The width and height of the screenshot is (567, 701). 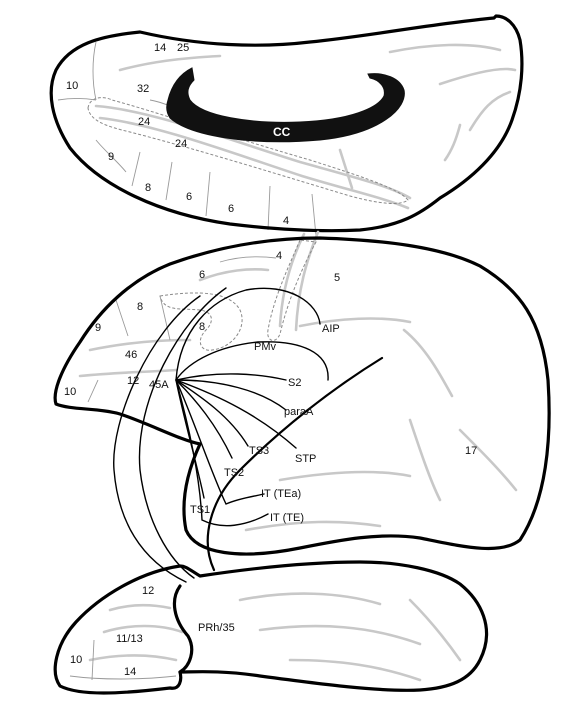 What do you see at coordinates (231, 377) in the screenshot?
I see `conn-45A-S2` at bounding box center [231, 377].